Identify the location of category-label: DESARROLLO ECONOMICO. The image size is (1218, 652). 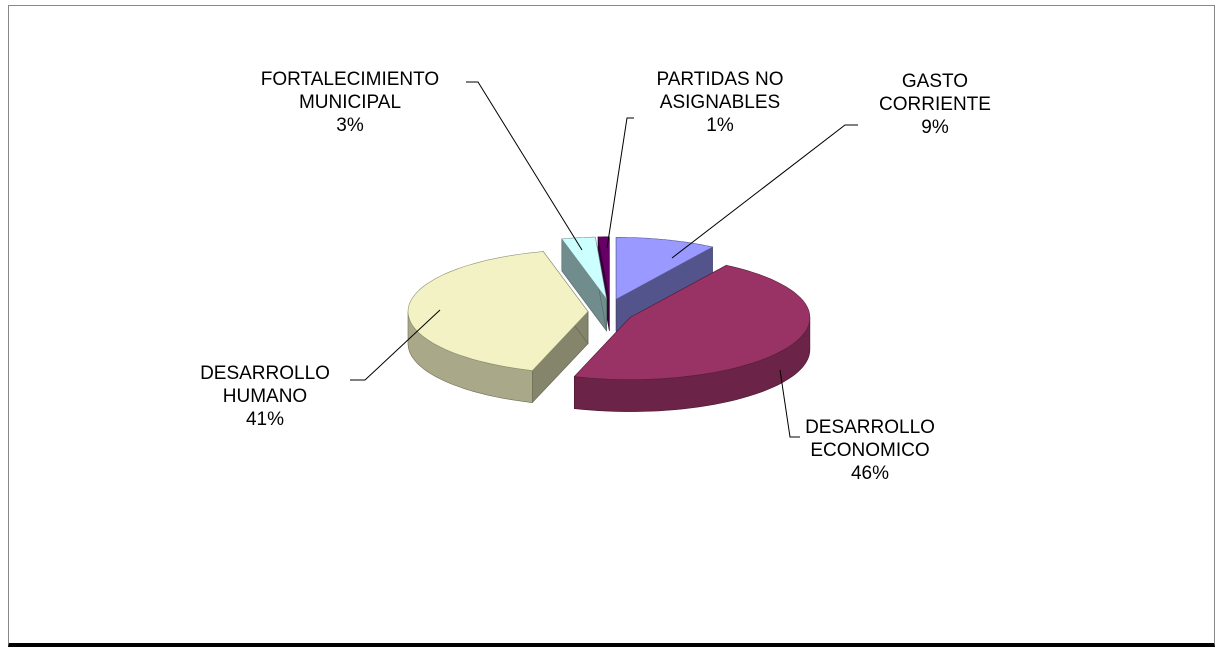
(870, 439).